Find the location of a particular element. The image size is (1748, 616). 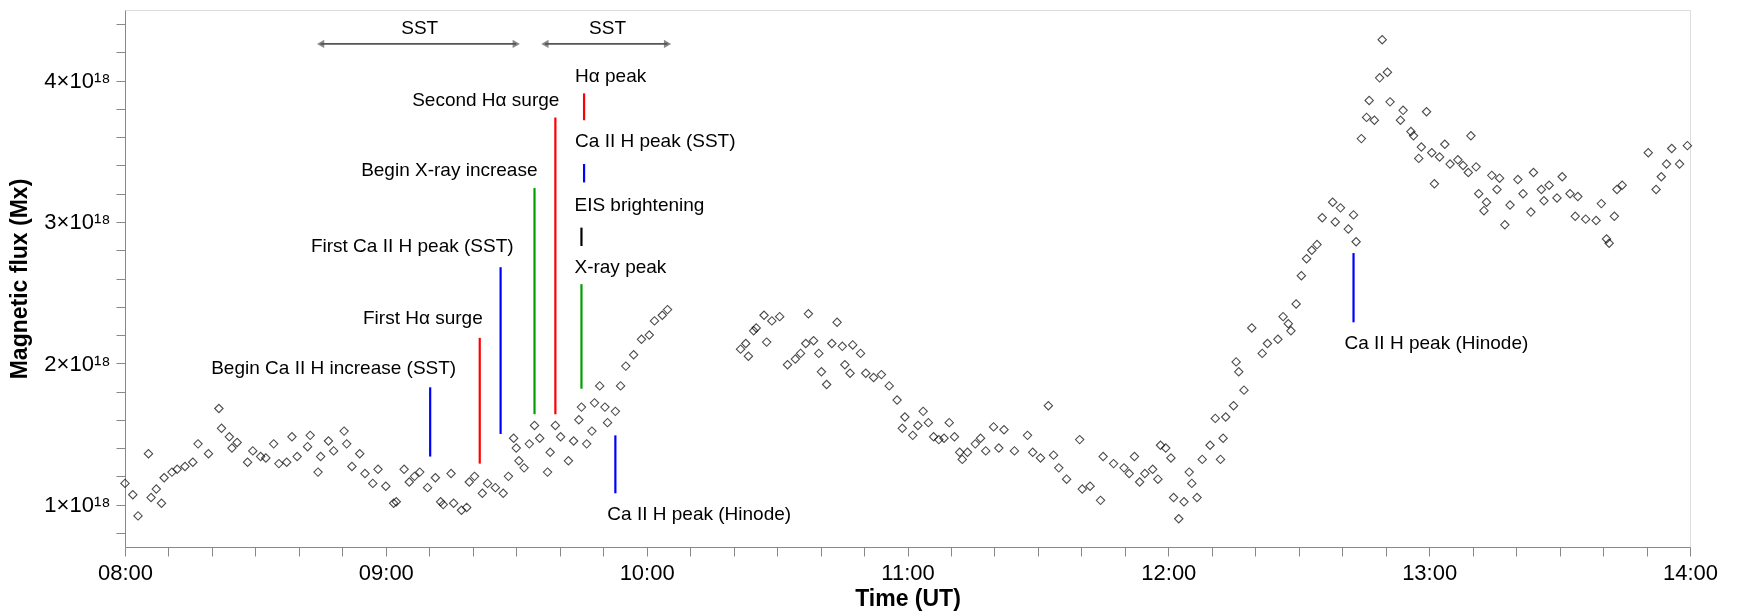

x-tick-label: 10:00 is located at coordinates (647, 572).